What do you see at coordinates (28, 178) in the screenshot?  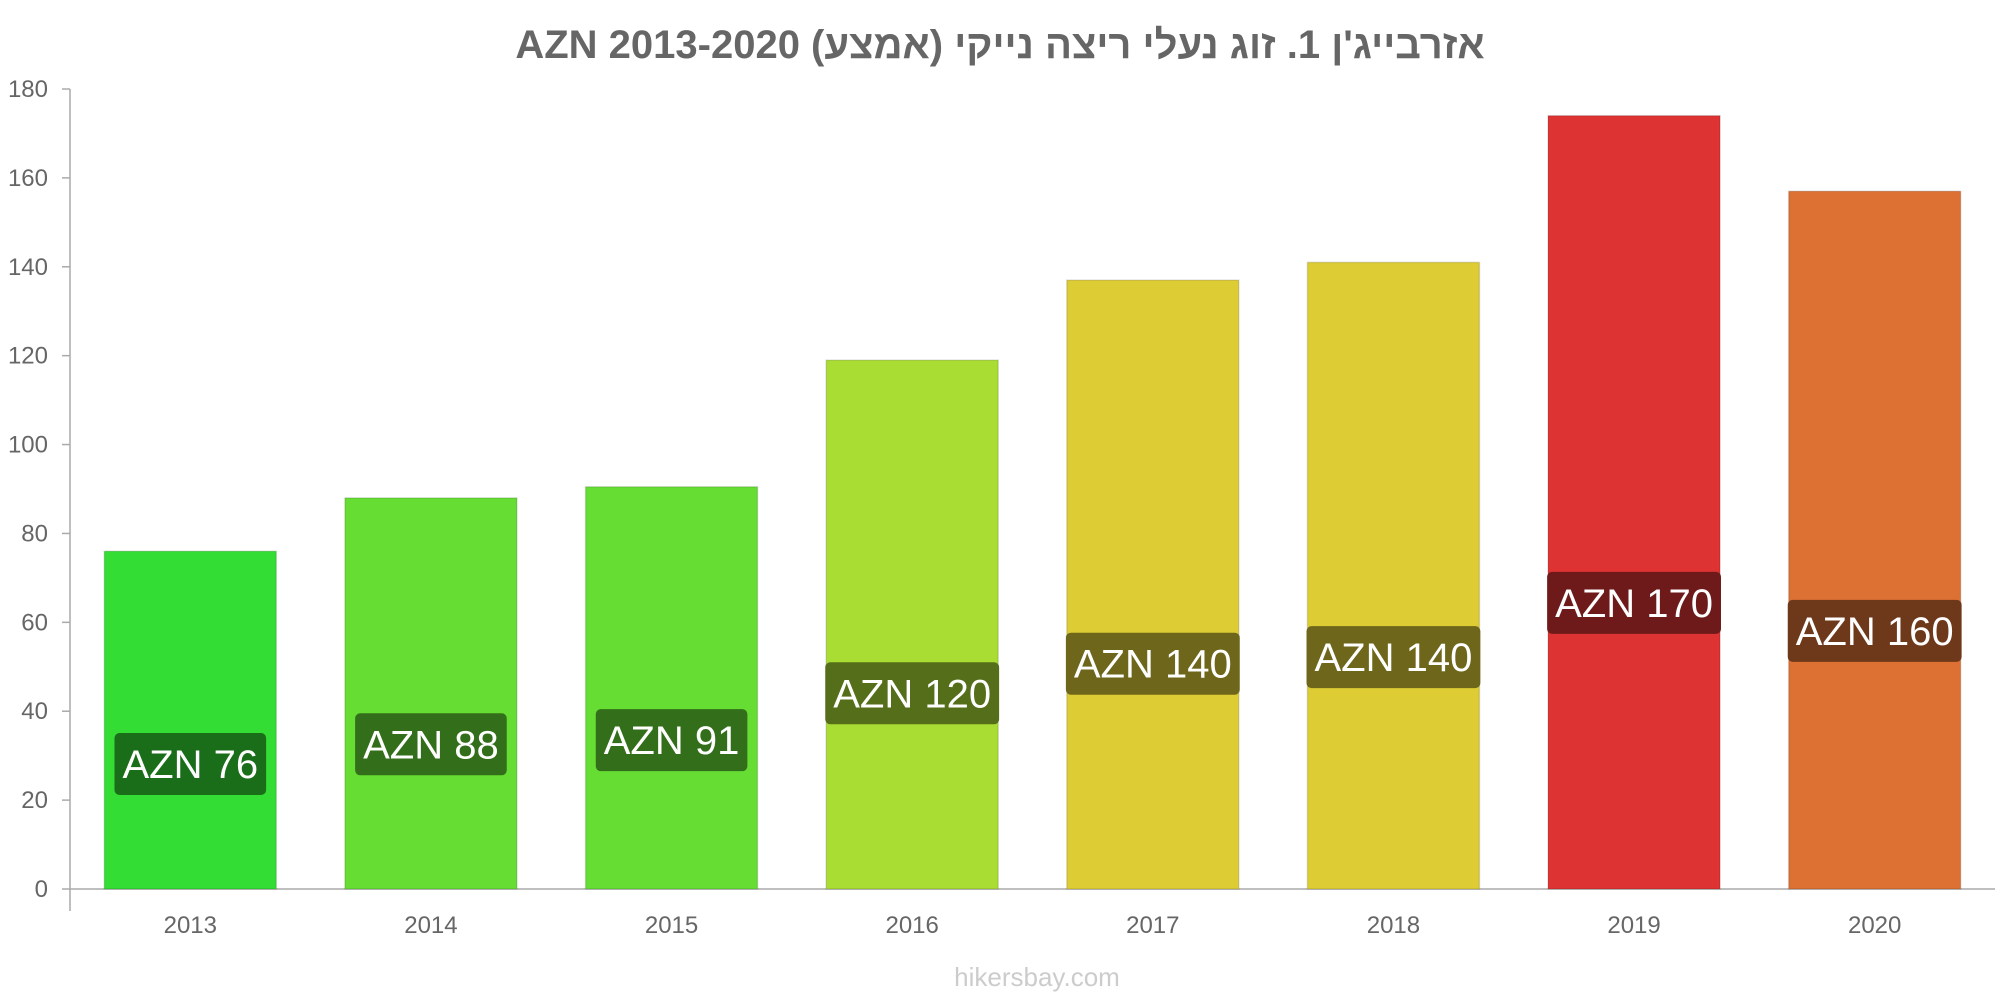 I see `y-tick-label: 160` at bounding box center [28, 178].